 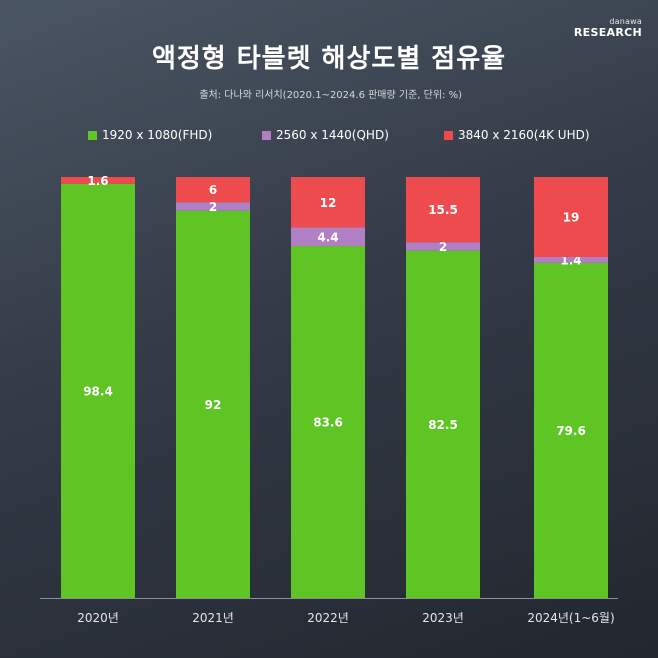 I want to click on data-label-qhd-2: 4.4, so click(x=327, y=237).